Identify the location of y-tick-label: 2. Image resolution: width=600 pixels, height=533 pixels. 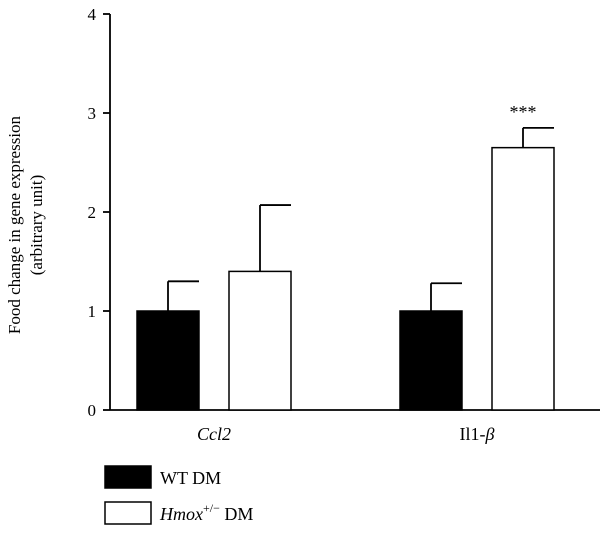
(92, 212).